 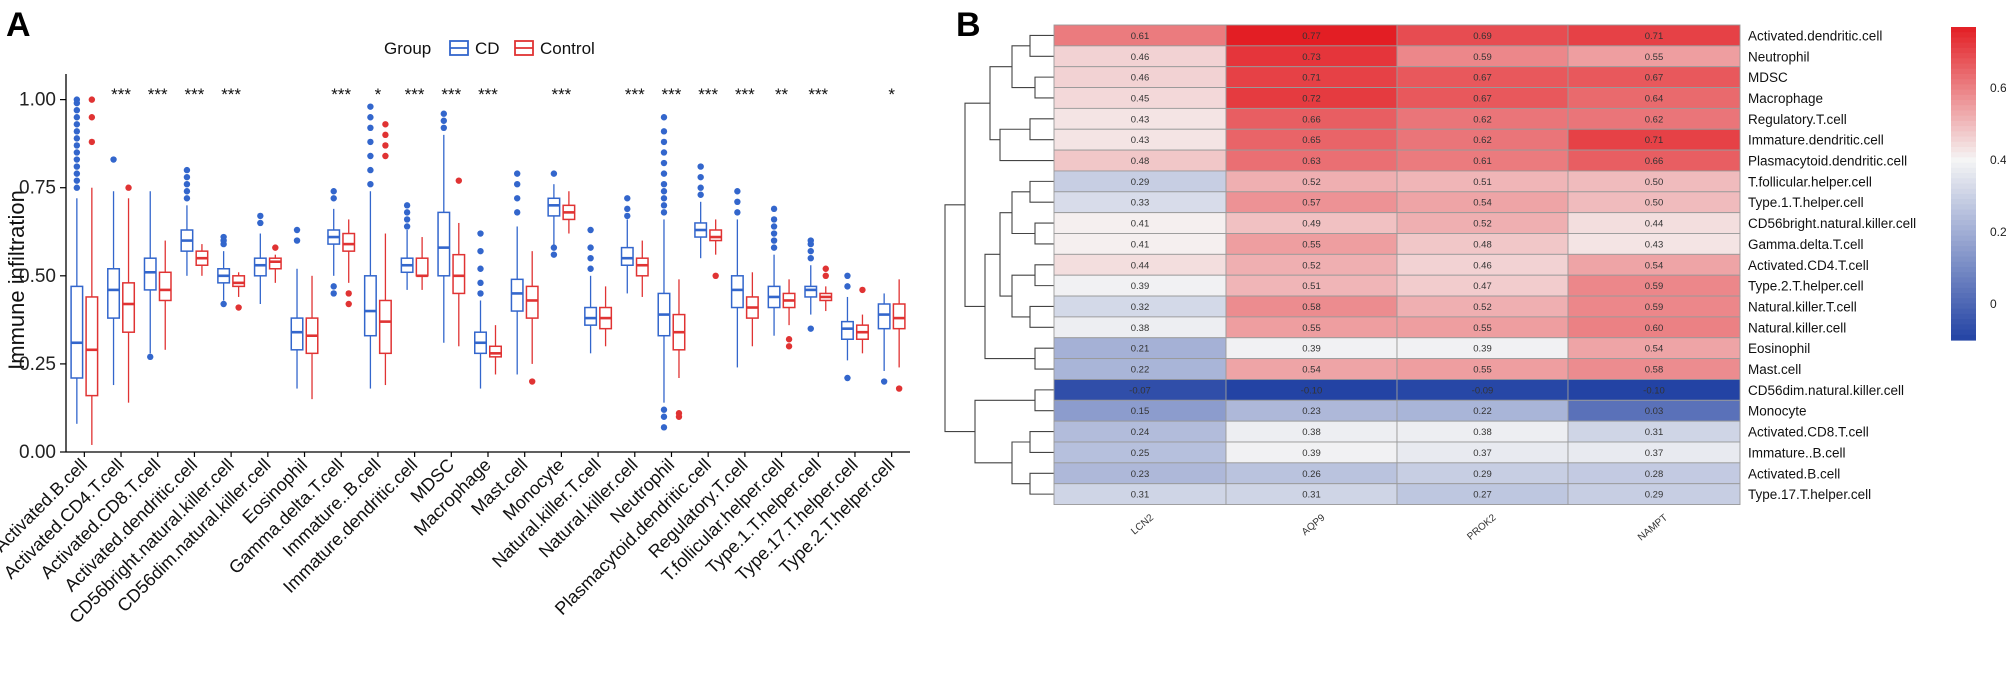 What do you see at coordinates (567, 48) in the screenshot?
I see `legend-label-control: Control` at bounding box center [567, 48].